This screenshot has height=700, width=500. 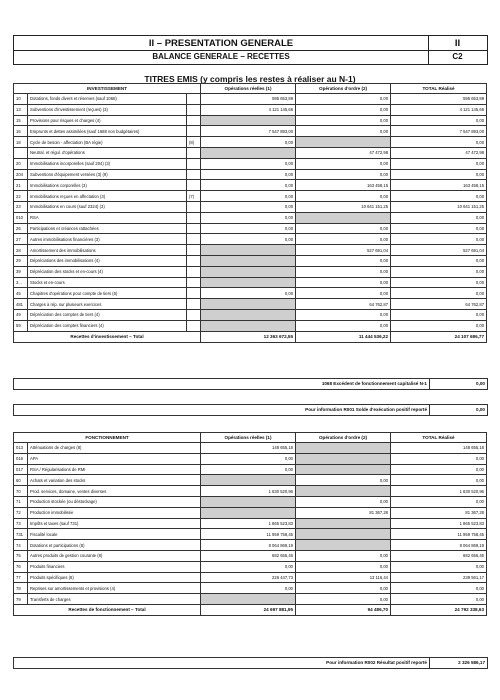 What do you see at coordinates (458, 663) in the screenshot?
I see `resultat-r002-value: 2 326 586,17` at bounding box center [458, 663].